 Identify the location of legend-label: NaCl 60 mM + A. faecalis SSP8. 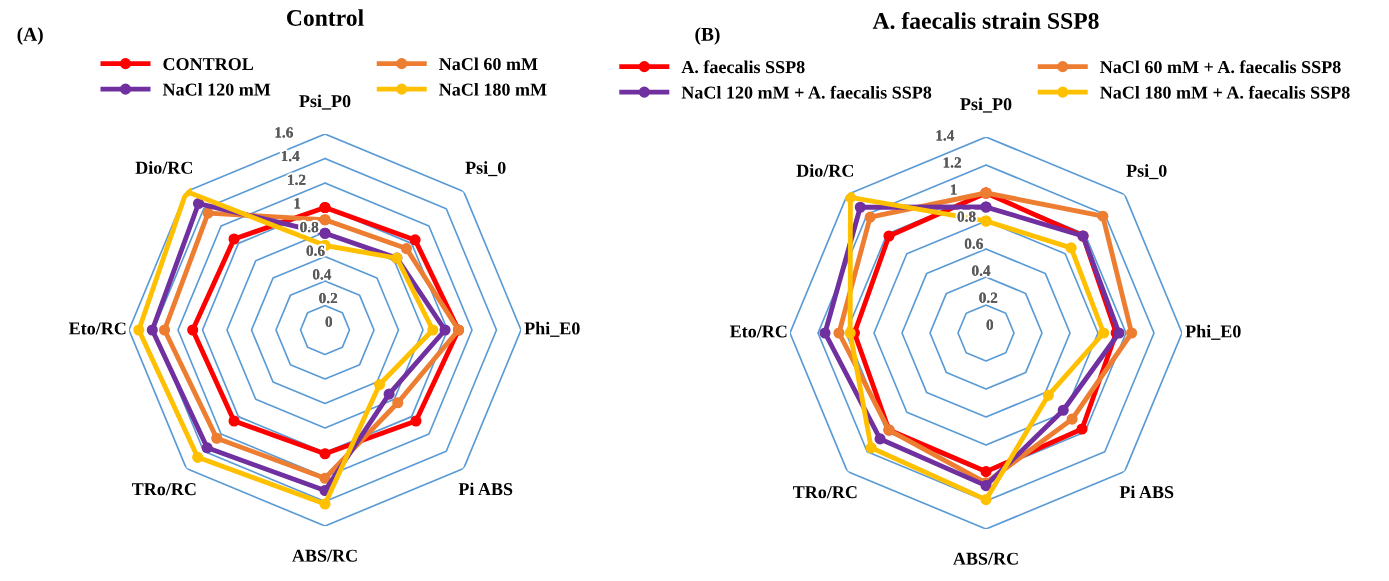
(1220, 67).